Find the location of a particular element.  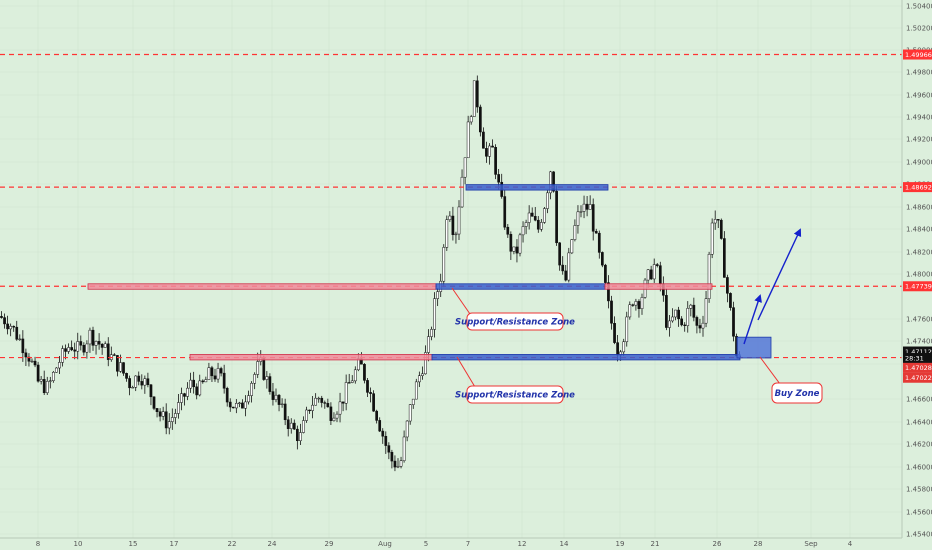

price-tick-label: 1.46600 is located at coordinates (919, 400).